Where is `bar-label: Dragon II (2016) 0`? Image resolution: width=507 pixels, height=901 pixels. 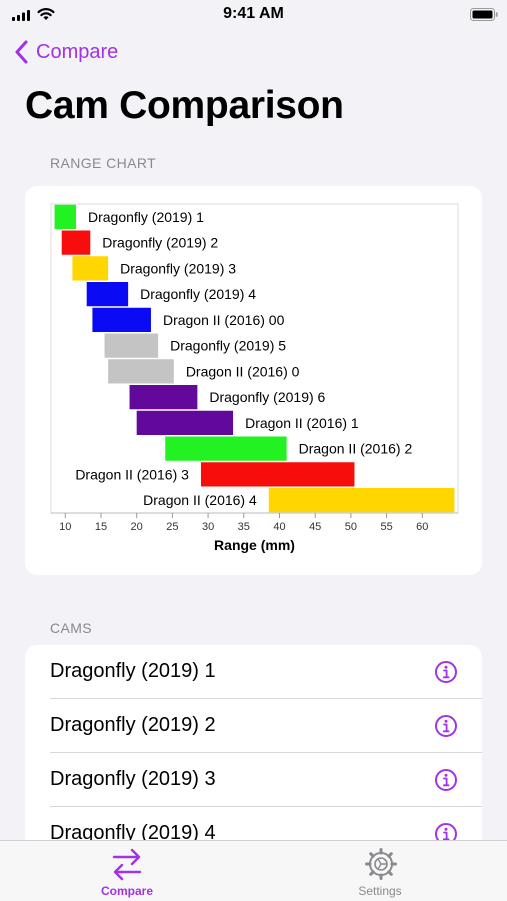 bar-label: Dragon II (2016) 0 is located at coordinates (243, 371).